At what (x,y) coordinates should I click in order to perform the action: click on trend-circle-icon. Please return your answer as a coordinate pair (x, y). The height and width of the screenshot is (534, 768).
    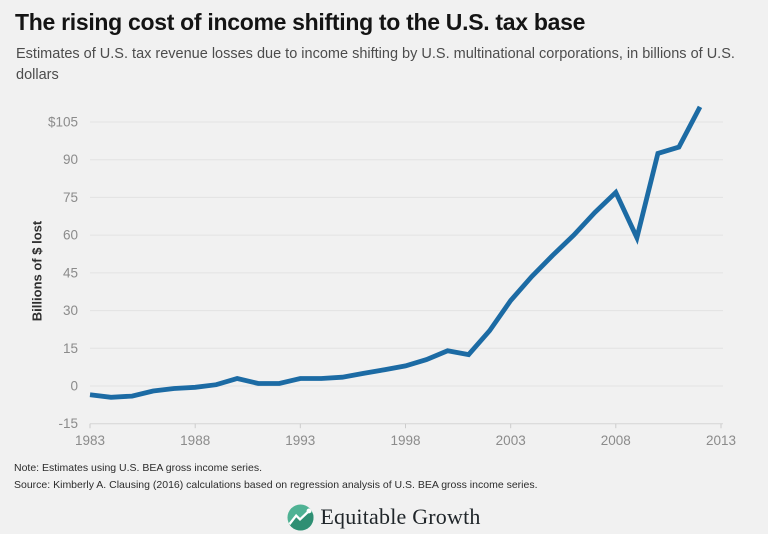
    Looking at the image, I should click on (300, 517).